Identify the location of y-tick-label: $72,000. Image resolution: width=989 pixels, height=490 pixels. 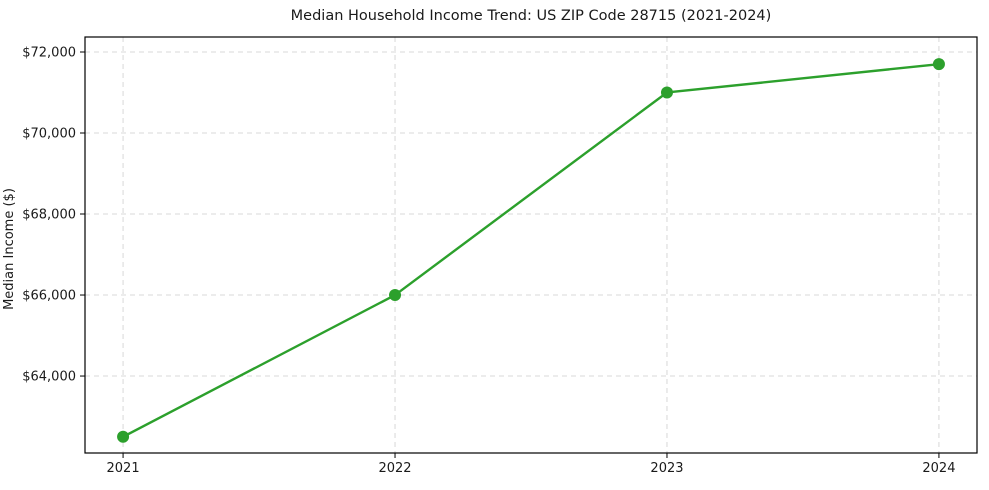
(49, 52).